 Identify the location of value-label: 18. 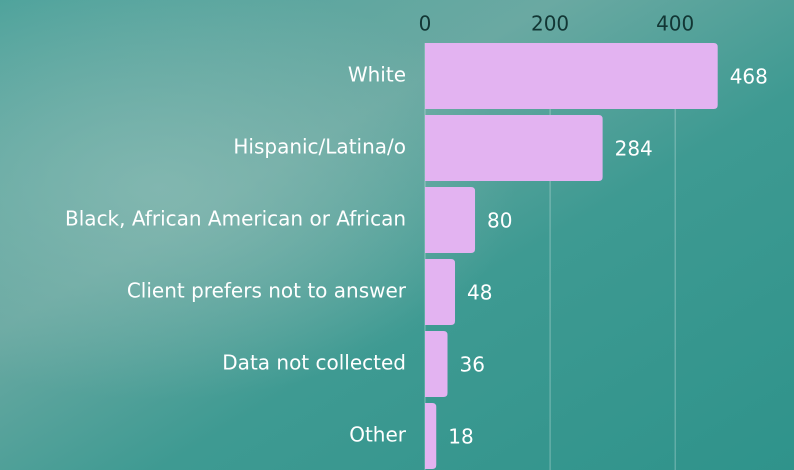
(460, 437).